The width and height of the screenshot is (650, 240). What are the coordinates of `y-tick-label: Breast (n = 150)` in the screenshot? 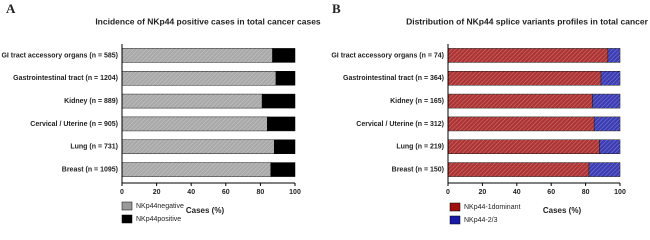 It's located at (418, 169).